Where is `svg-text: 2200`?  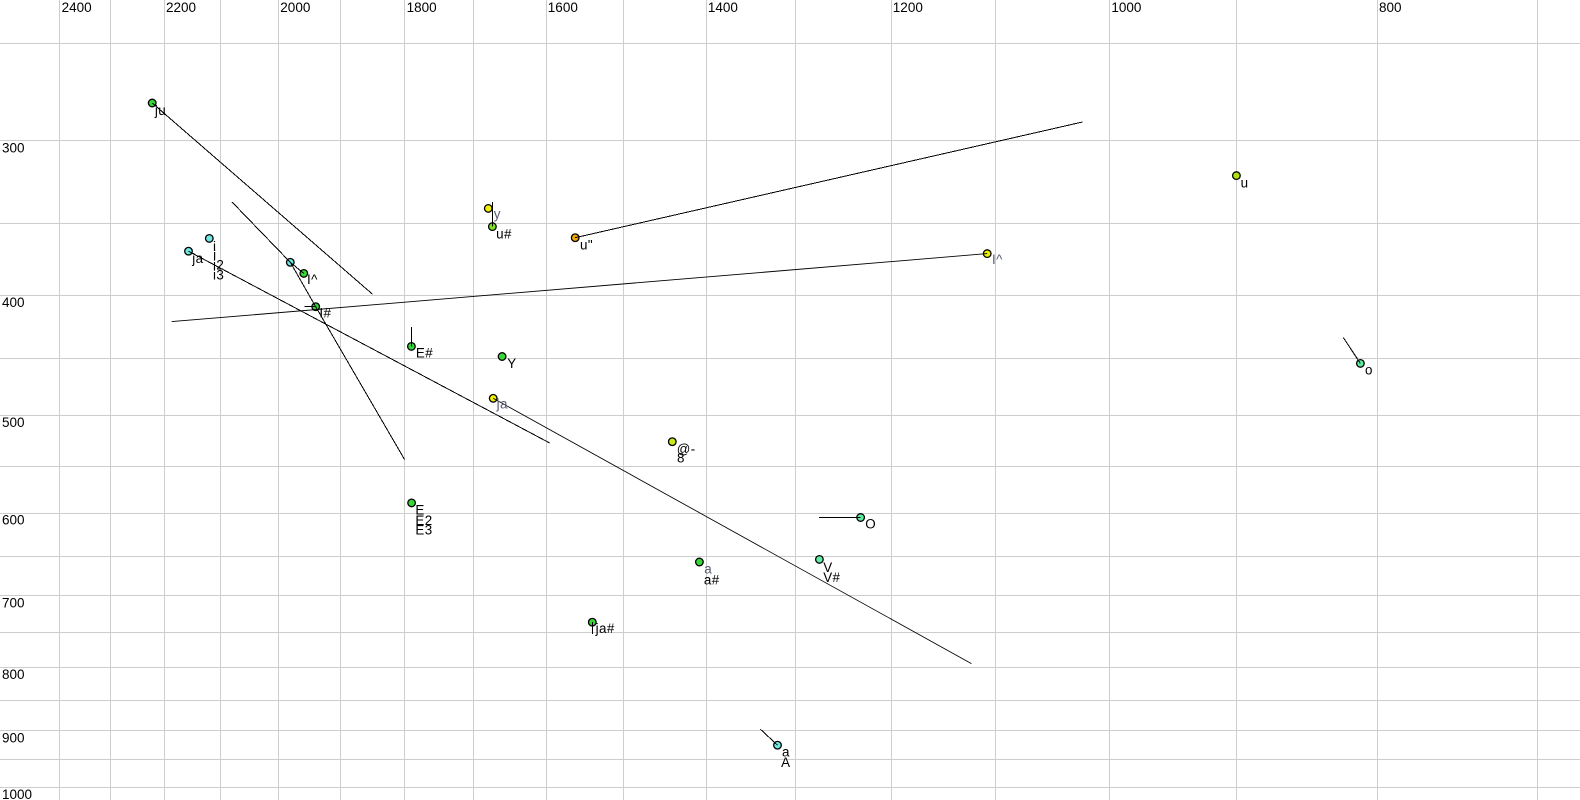 svg-text: 2200 is located at coordinates (181, 7).